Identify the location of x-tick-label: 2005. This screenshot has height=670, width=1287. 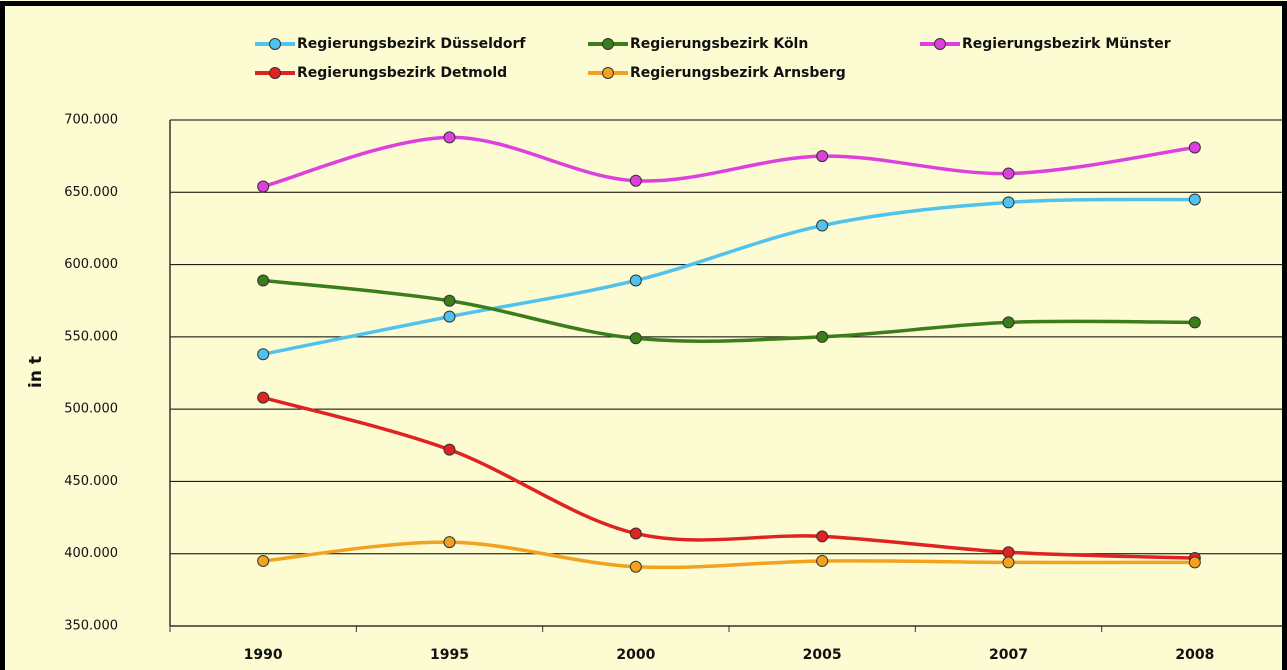
(822, 655).